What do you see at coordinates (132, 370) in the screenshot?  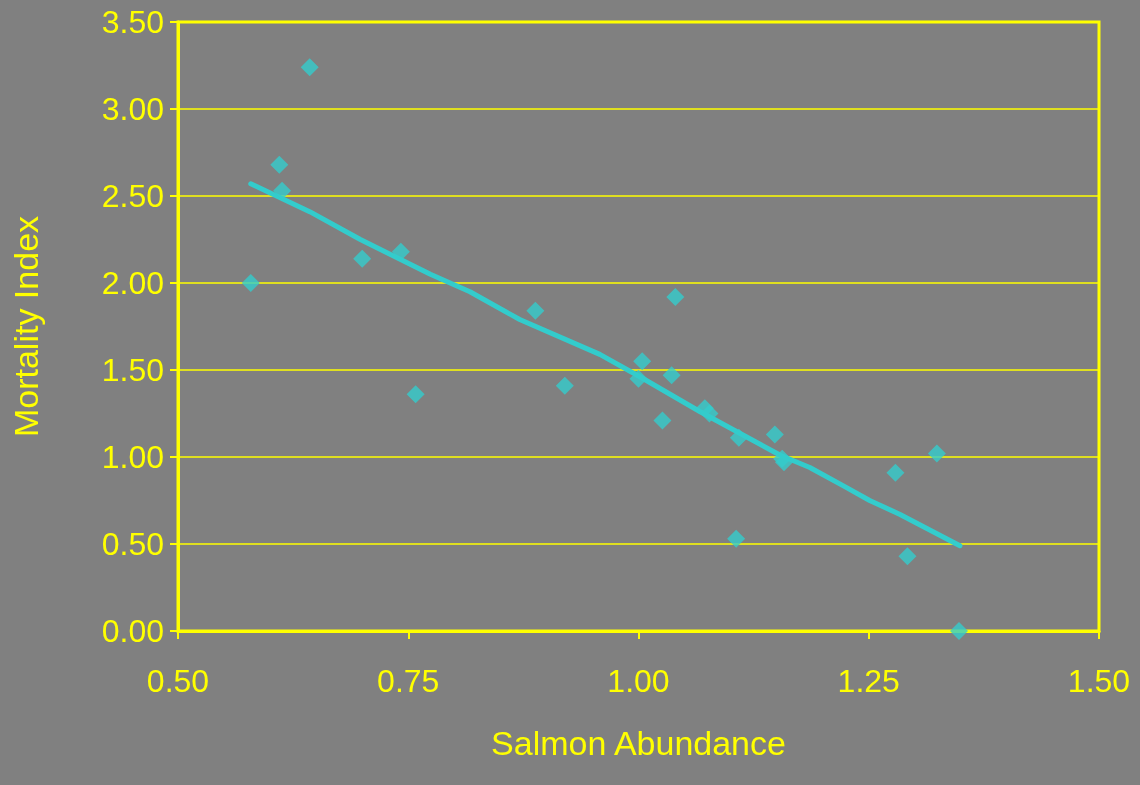 I see `y-tick-label: 1.50` at bounding box center [132, 370].